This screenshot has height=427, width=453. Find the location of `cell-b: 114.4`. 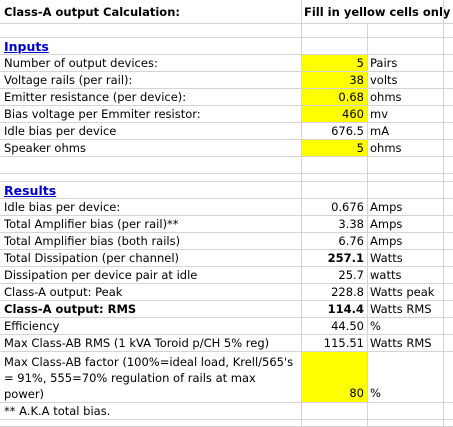

cell-b: 114.4 is located at coordinates (335, 309).